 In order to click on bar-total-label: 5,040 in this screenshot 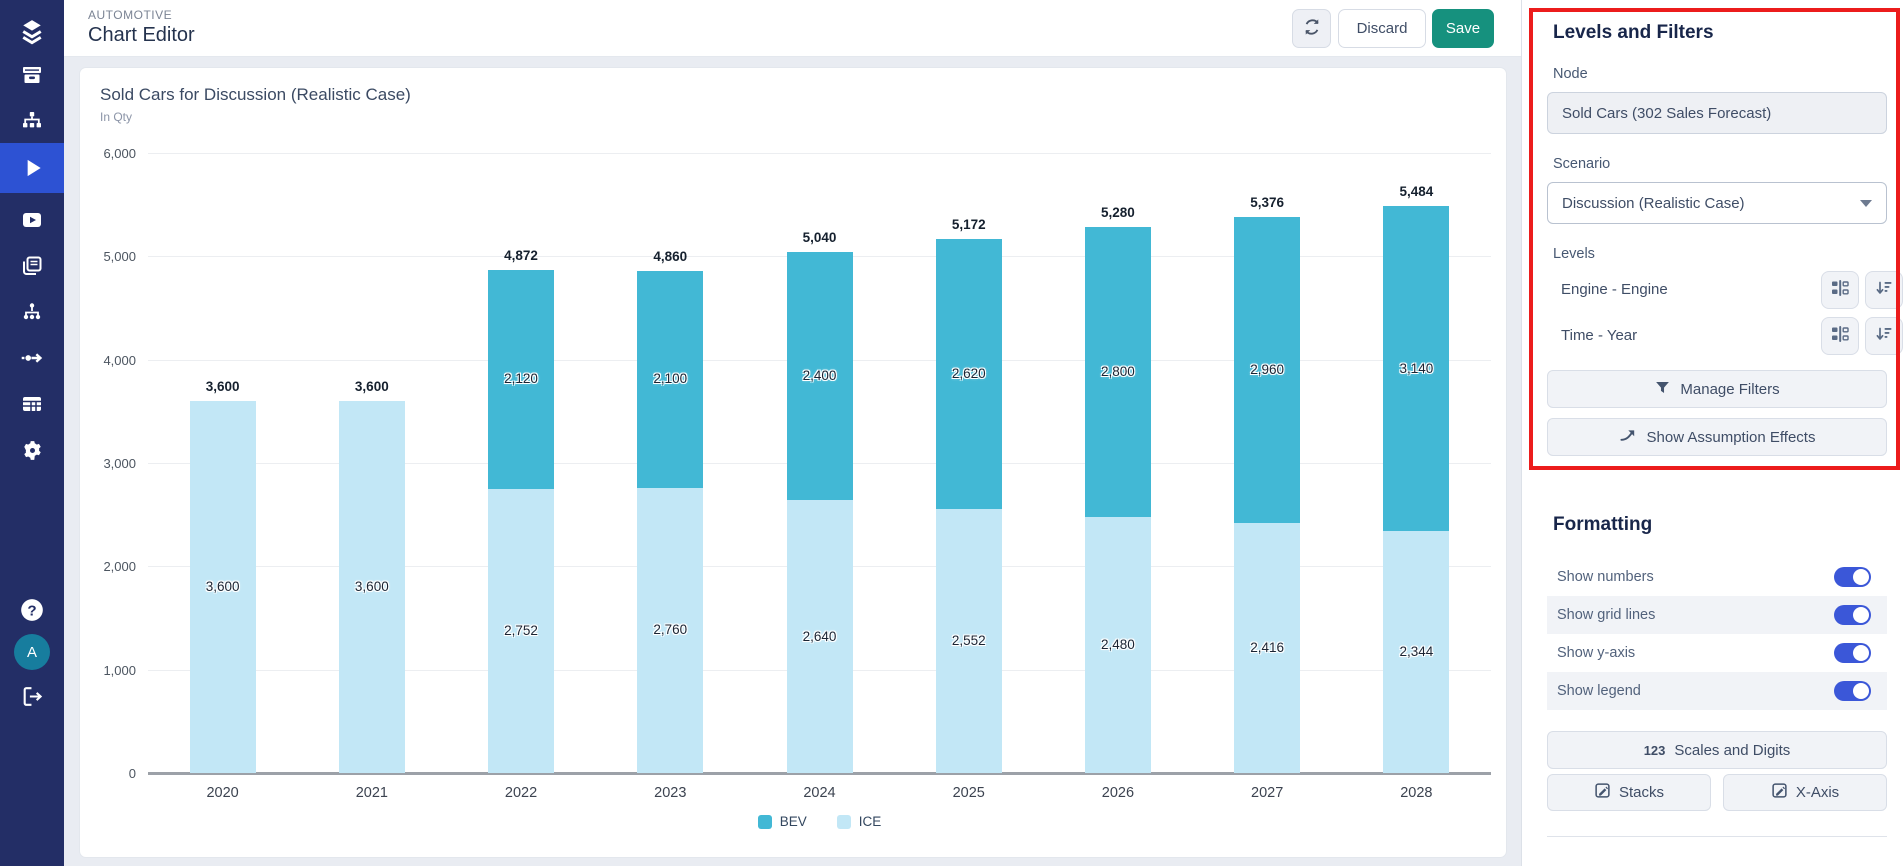, I will do `click(819, 238)`.